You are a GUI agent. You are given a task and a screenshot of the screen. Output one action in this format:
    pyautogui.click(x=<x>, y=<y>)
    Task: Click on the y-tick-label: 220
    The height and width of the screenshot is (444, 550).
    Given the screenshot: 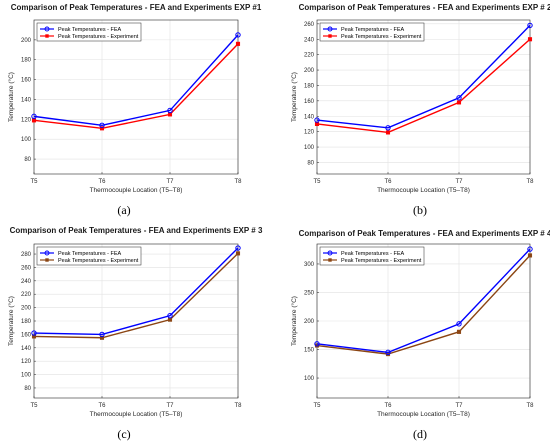 What is the action you would take?
    pyautogui.click(x=309, y=56)
    